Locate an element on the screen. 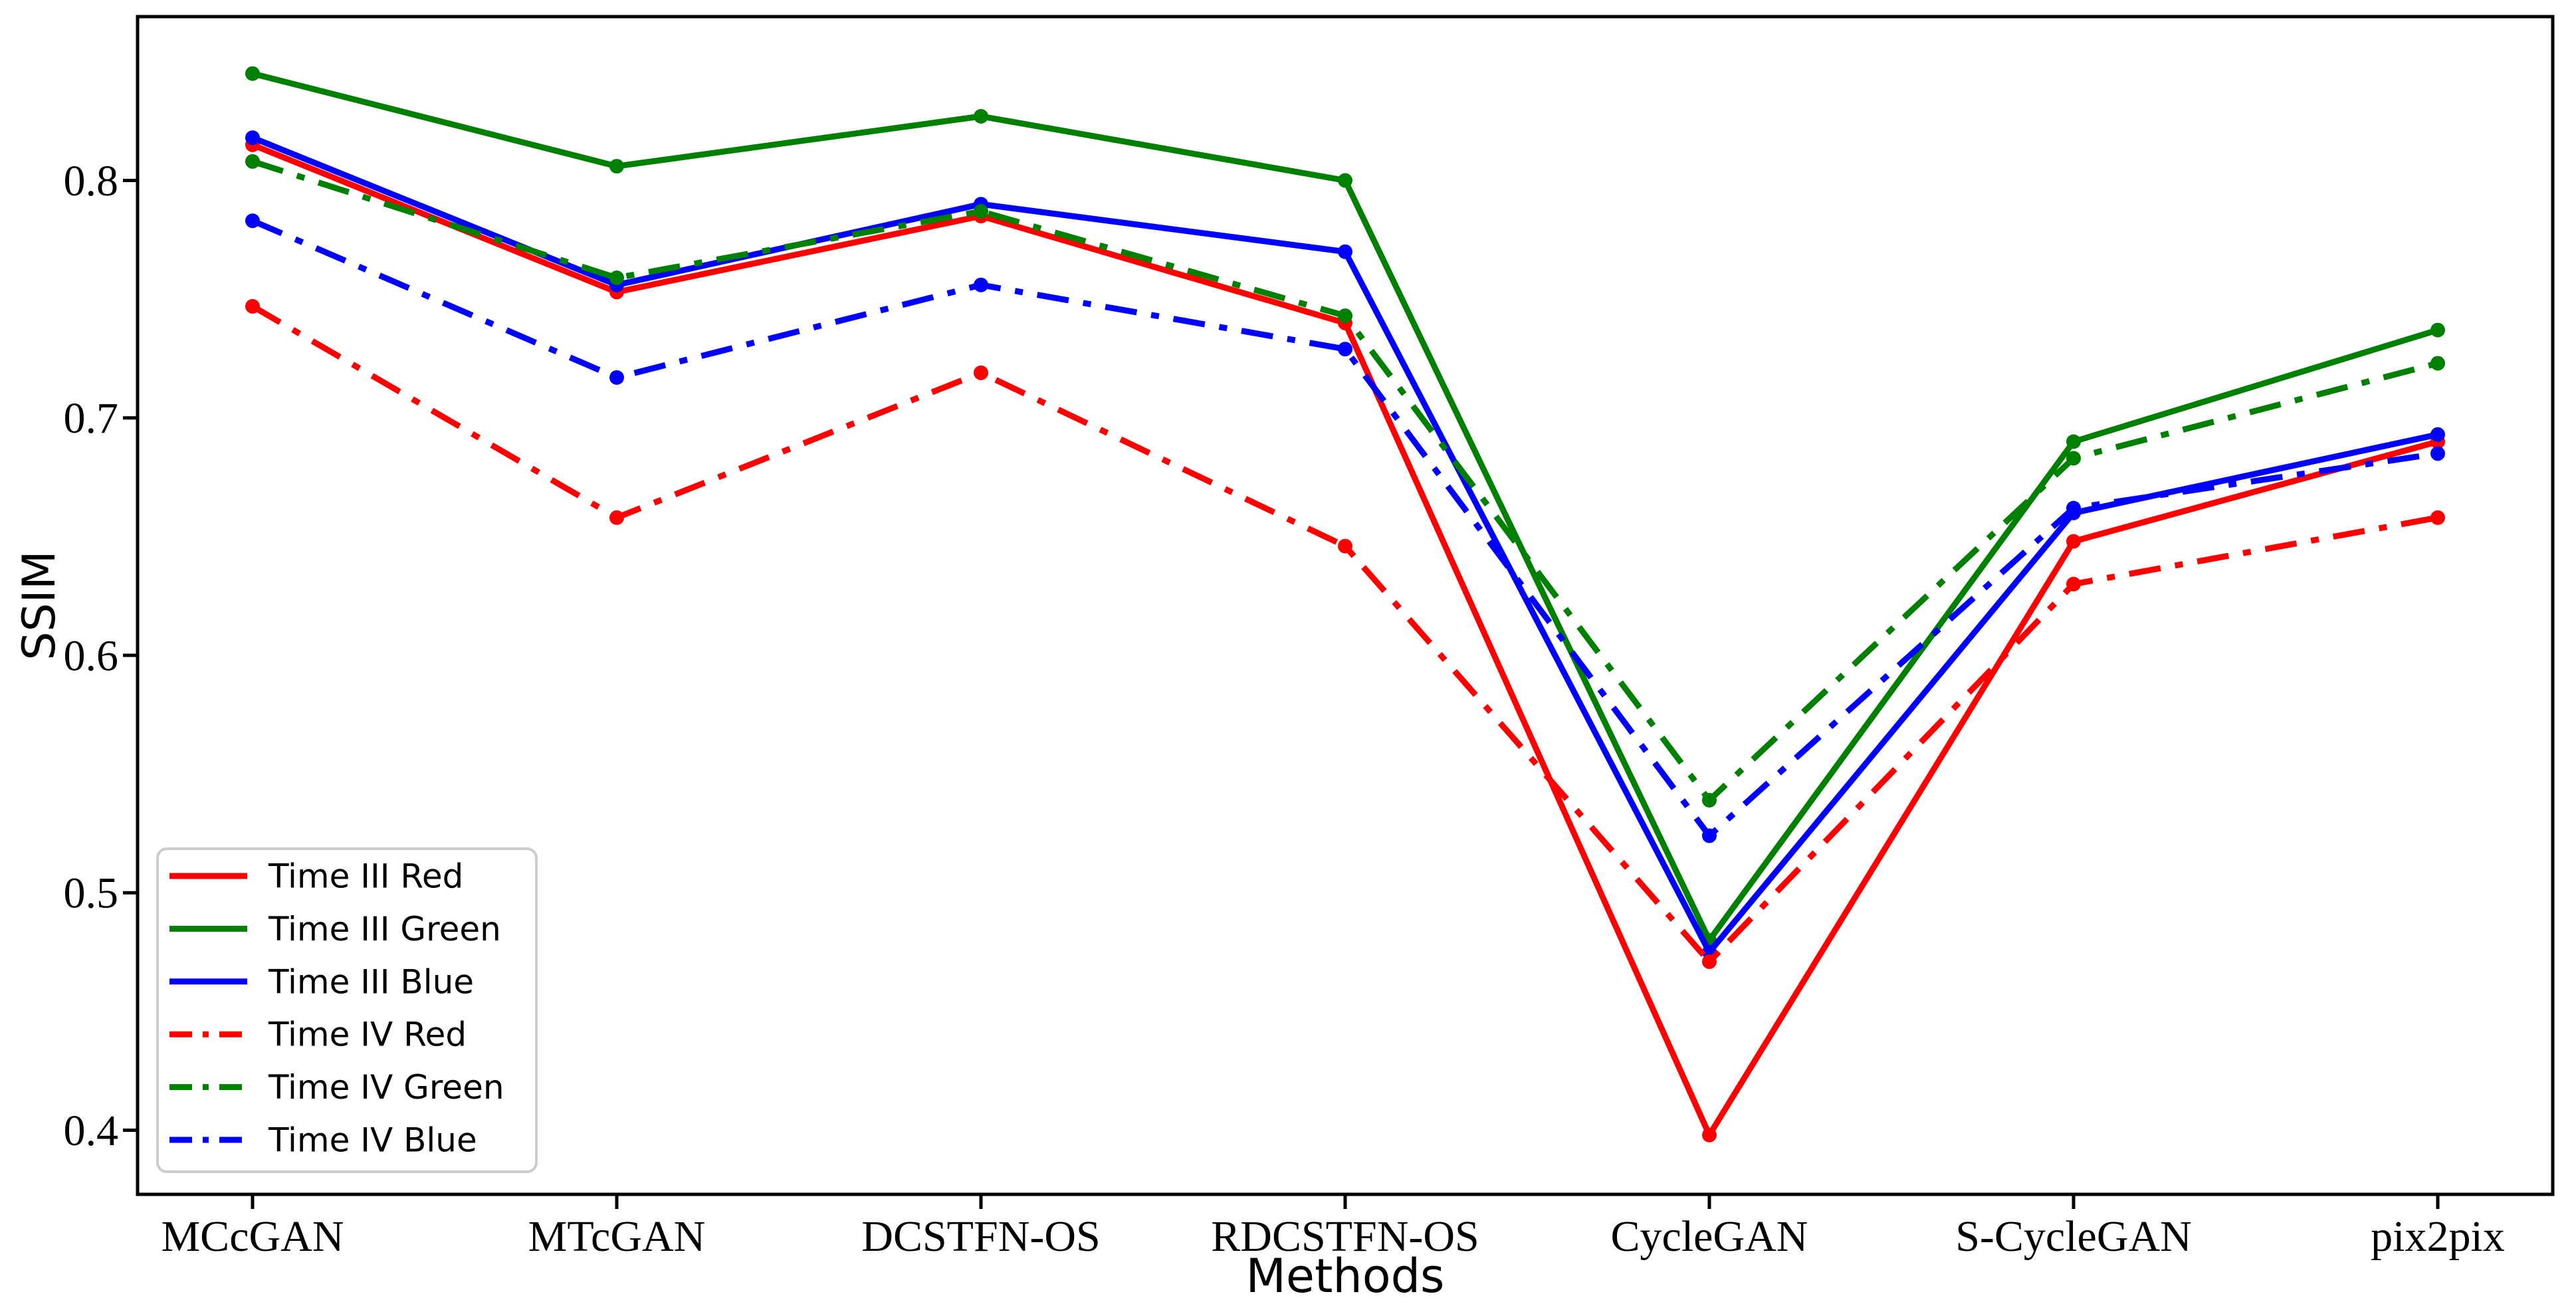  x-axis-tick-label-s-cyclegan: S-CycleGAN is located at coordinates (2073, 1236).